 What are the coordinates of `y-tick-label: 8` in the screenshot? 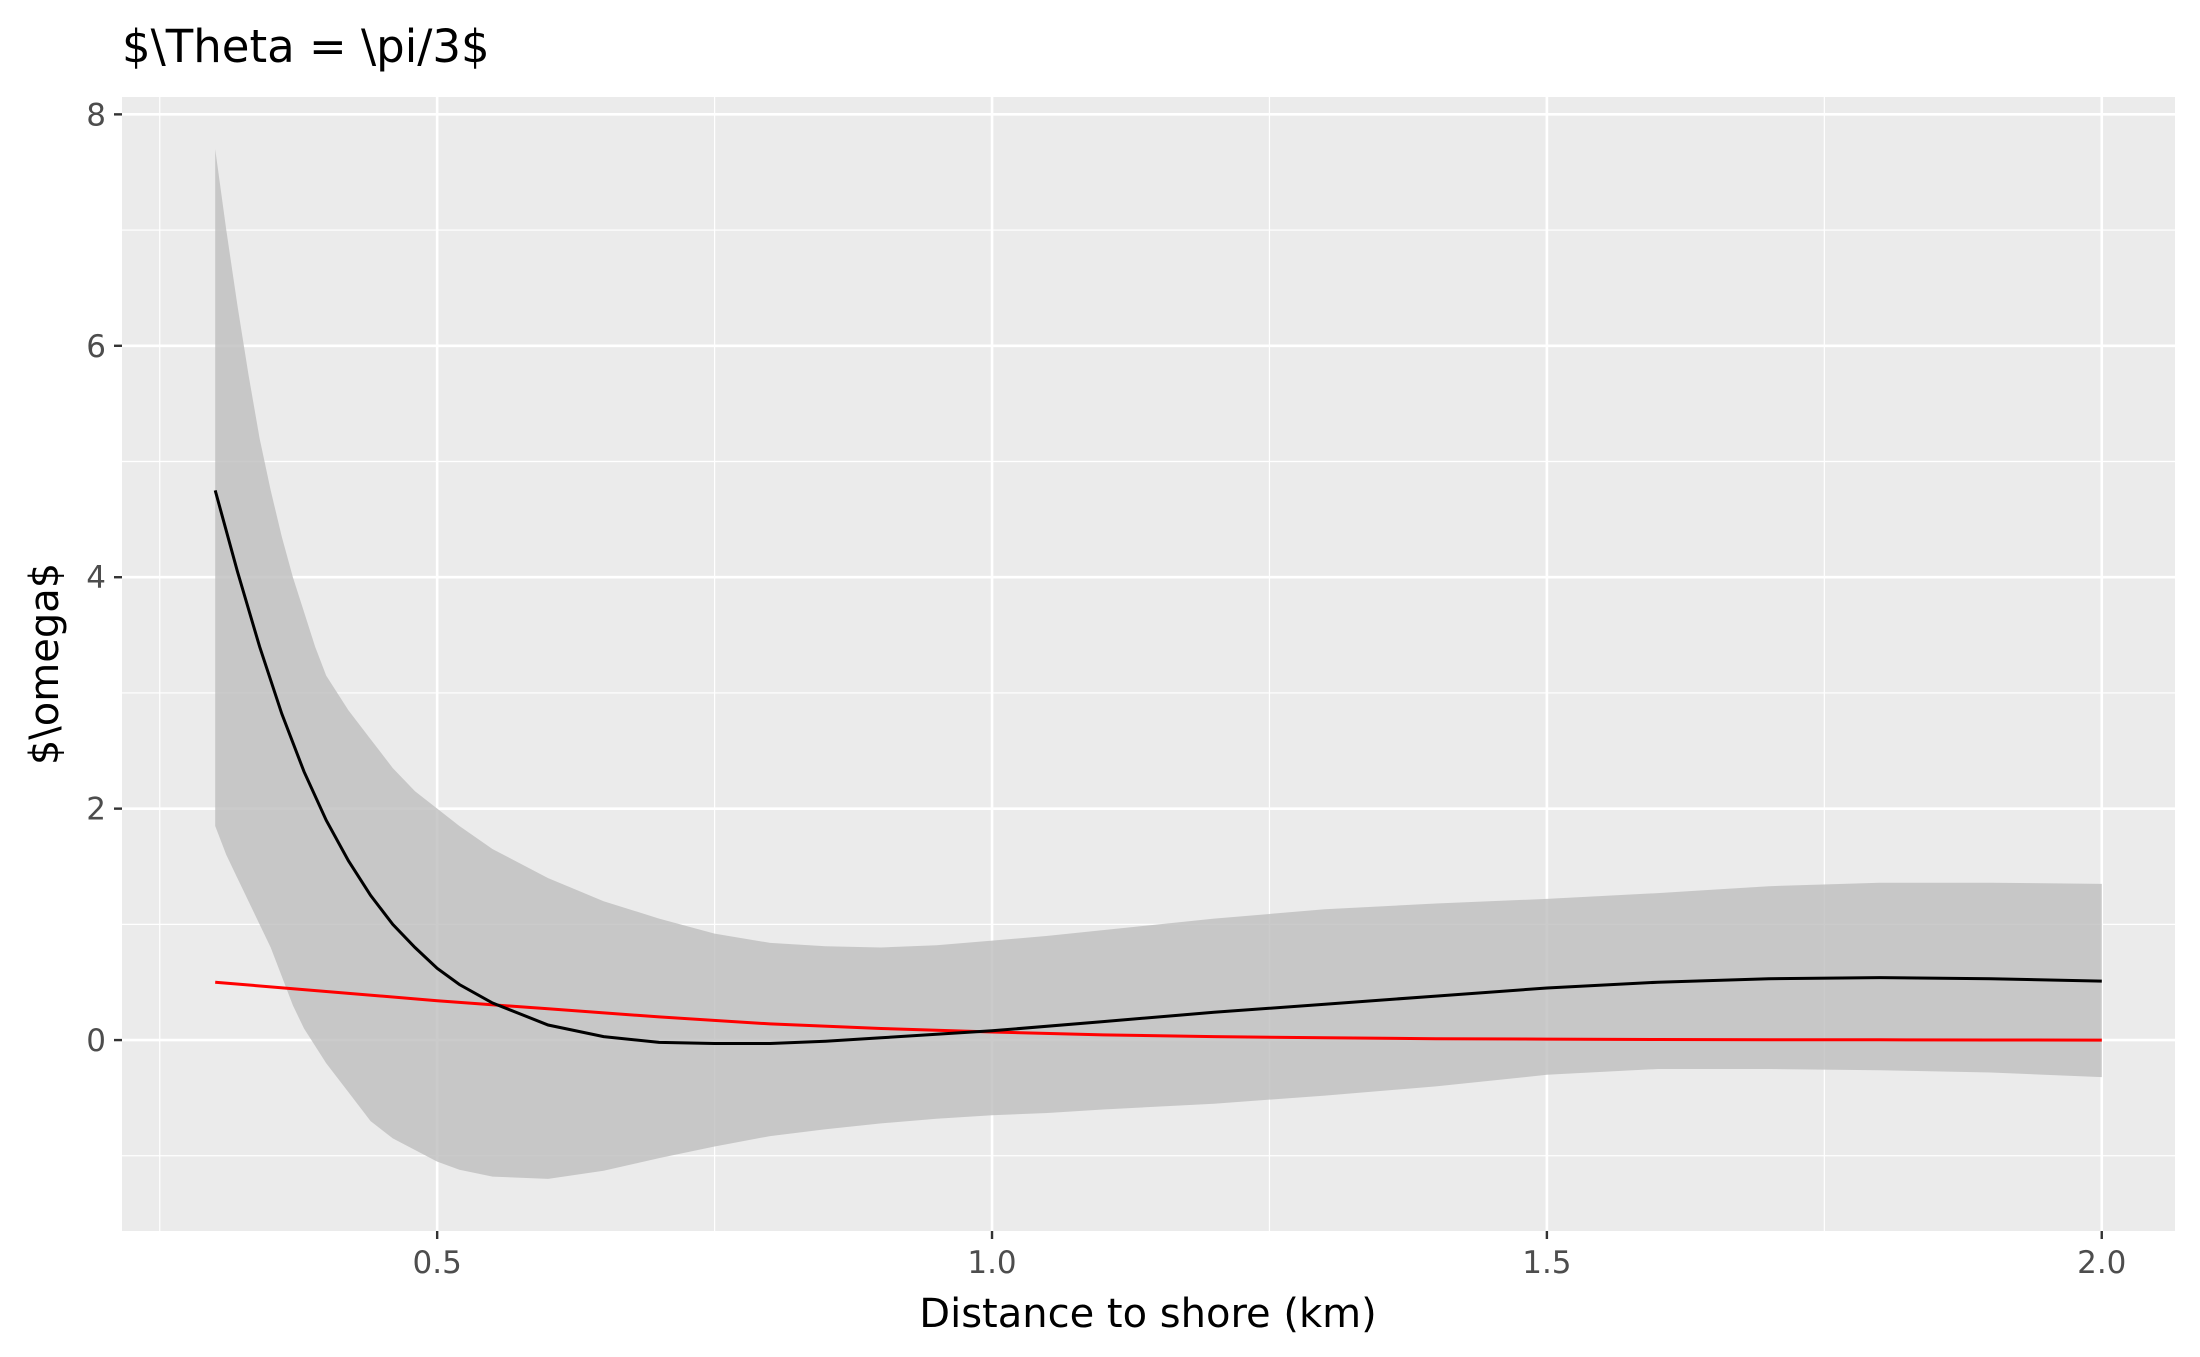 It's located at (96, 115).